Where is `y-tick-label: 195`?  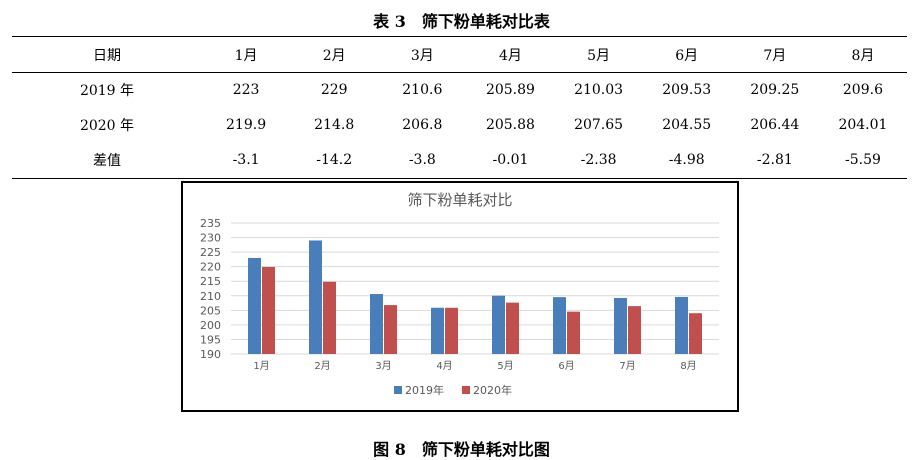
y-tick-label: 195 is located at coordinates (210, 339).